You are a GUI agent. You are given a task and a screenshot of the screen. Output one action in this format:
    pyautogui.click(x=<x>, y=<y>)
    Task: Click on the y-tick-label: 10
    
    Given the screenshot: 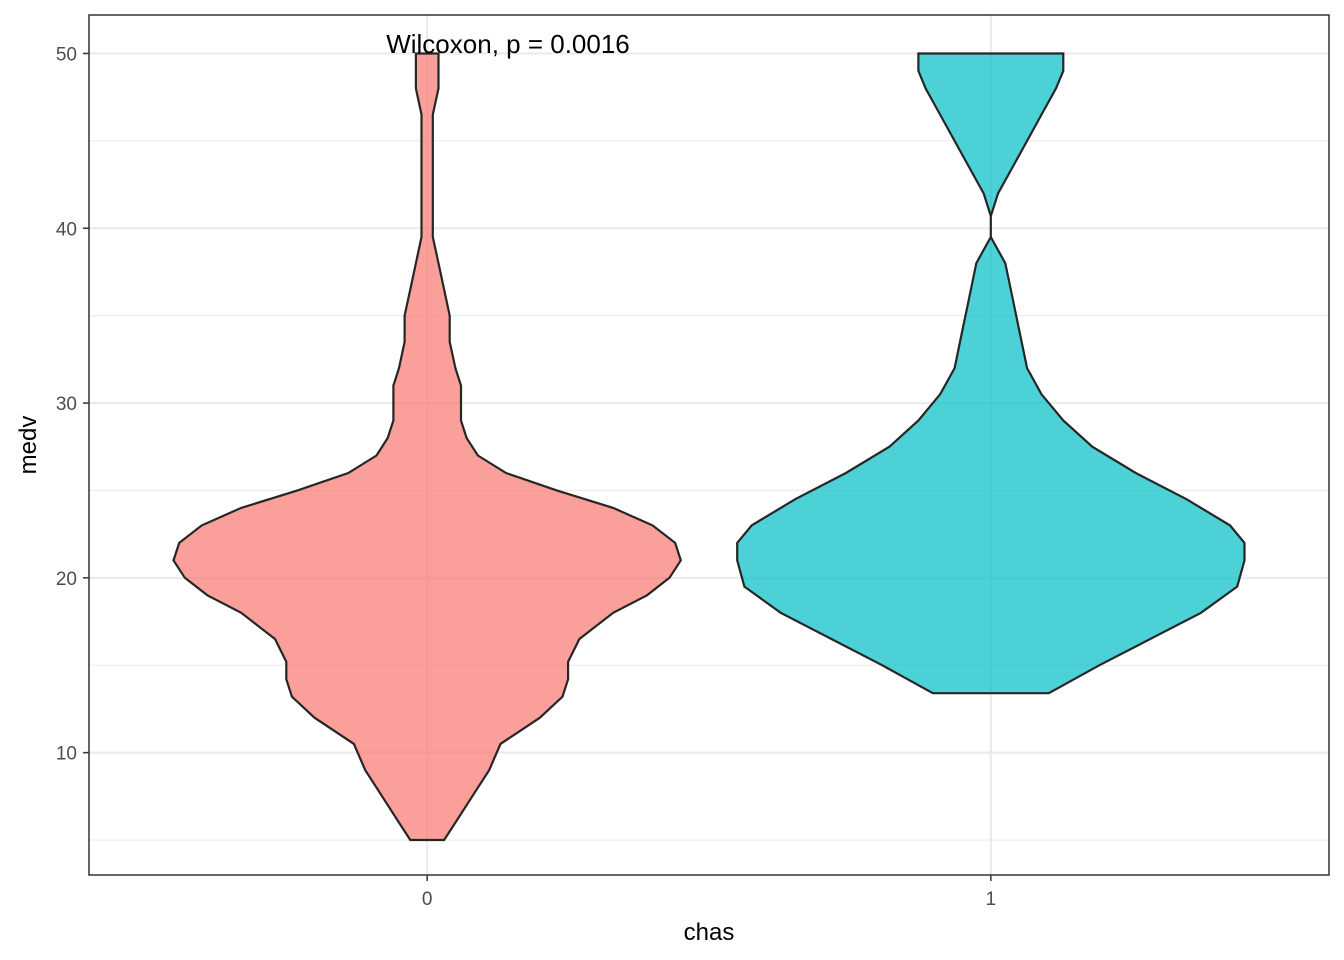 What is the action you would take?
    pyautogui.click(x=66, y=754)
    